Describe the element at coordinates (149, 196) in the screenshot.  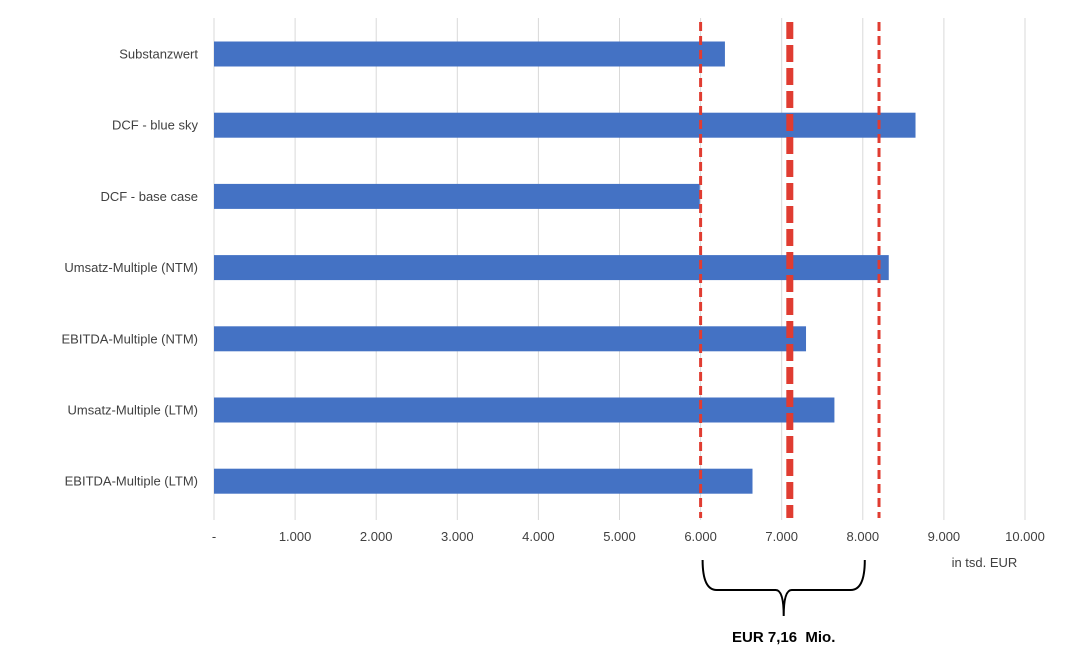
I see `category-label-2: DCF - base case` at that location.